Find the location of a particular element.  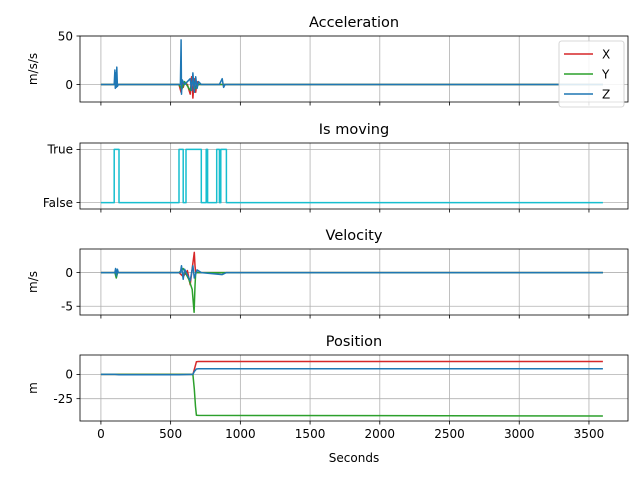

x-tick-label: 0 is located at coordinates (101, 434).